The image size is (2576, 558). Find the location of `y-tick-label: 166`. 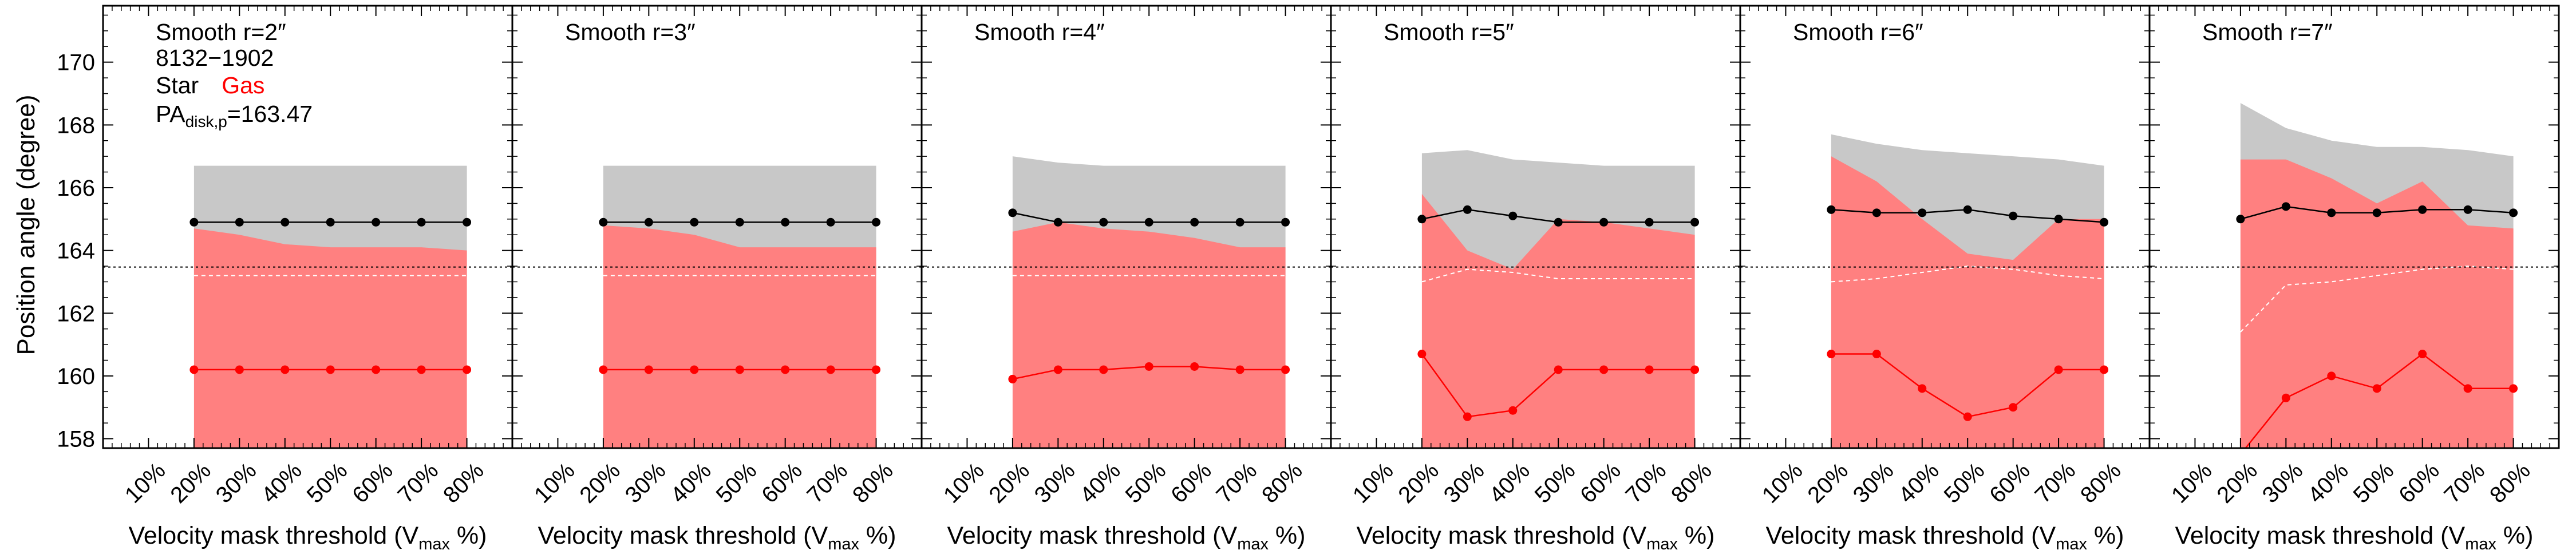

y-tick-label: 166 is located at coordinates (76, 188).